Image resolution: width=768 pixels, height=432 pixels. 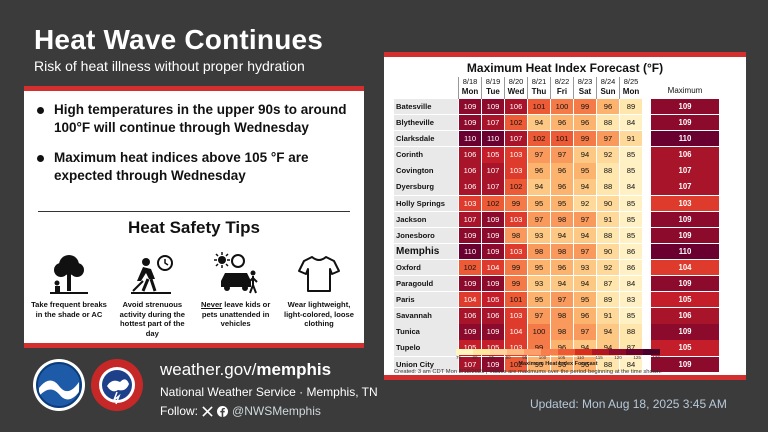 I want to click on website-prefix: weather.gov/, so click(x=208, y=369).